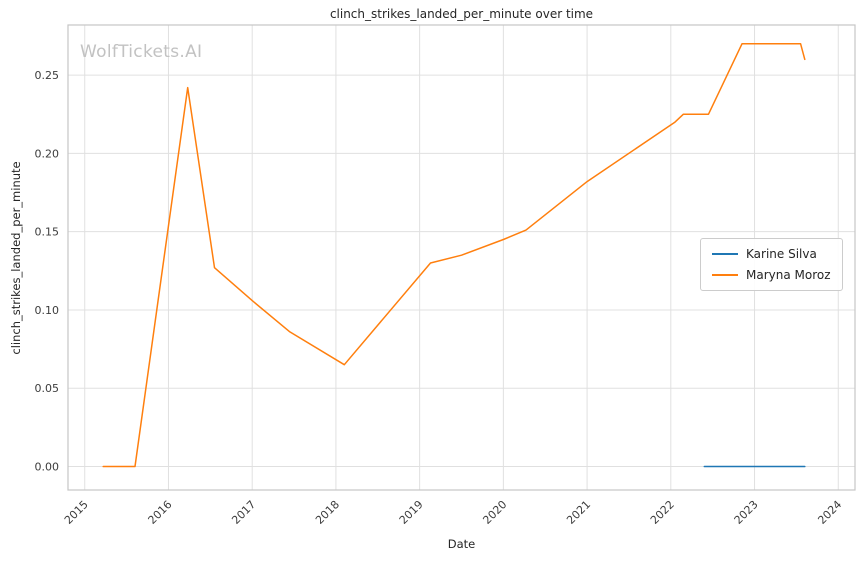 The height and width of the screenshot is (561, 864). I want to click on x-tick-label: 2015, so click(76, 512).